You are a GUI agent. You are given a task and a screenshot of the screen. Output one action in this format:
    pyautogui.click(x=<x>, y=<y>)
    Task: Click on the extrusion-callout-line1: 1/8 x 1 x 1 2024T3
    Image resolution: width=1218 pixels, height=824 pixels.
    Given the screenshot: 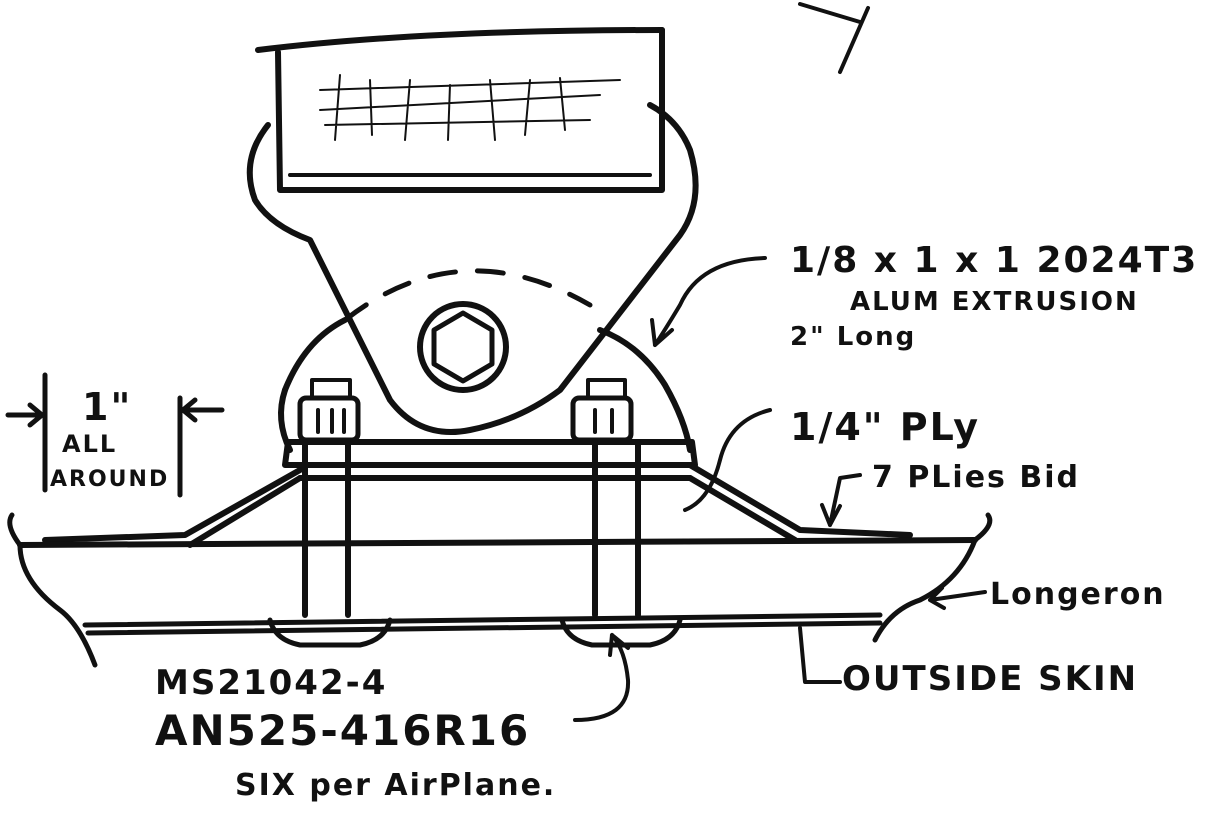 What is the action you would take?
    pyautogui.click(x=994, y=260)
    